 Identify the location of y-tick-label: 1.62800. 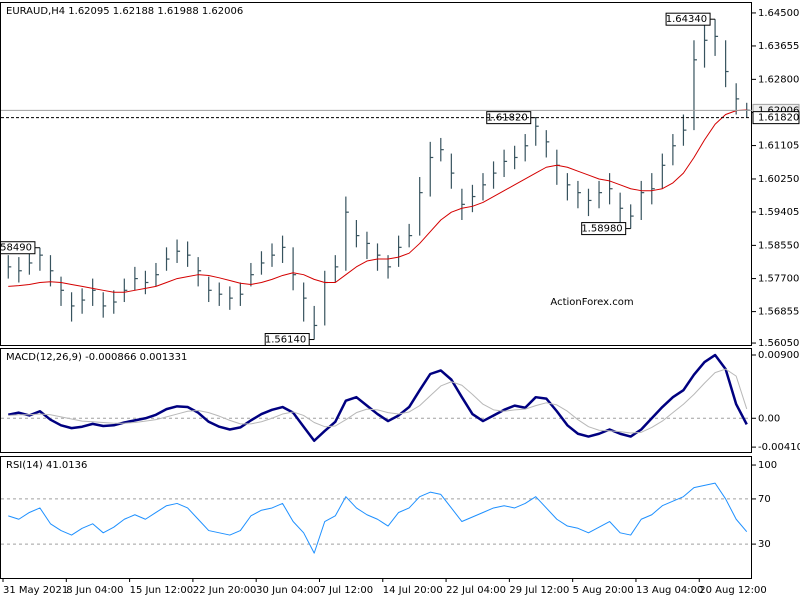
(778, 79).